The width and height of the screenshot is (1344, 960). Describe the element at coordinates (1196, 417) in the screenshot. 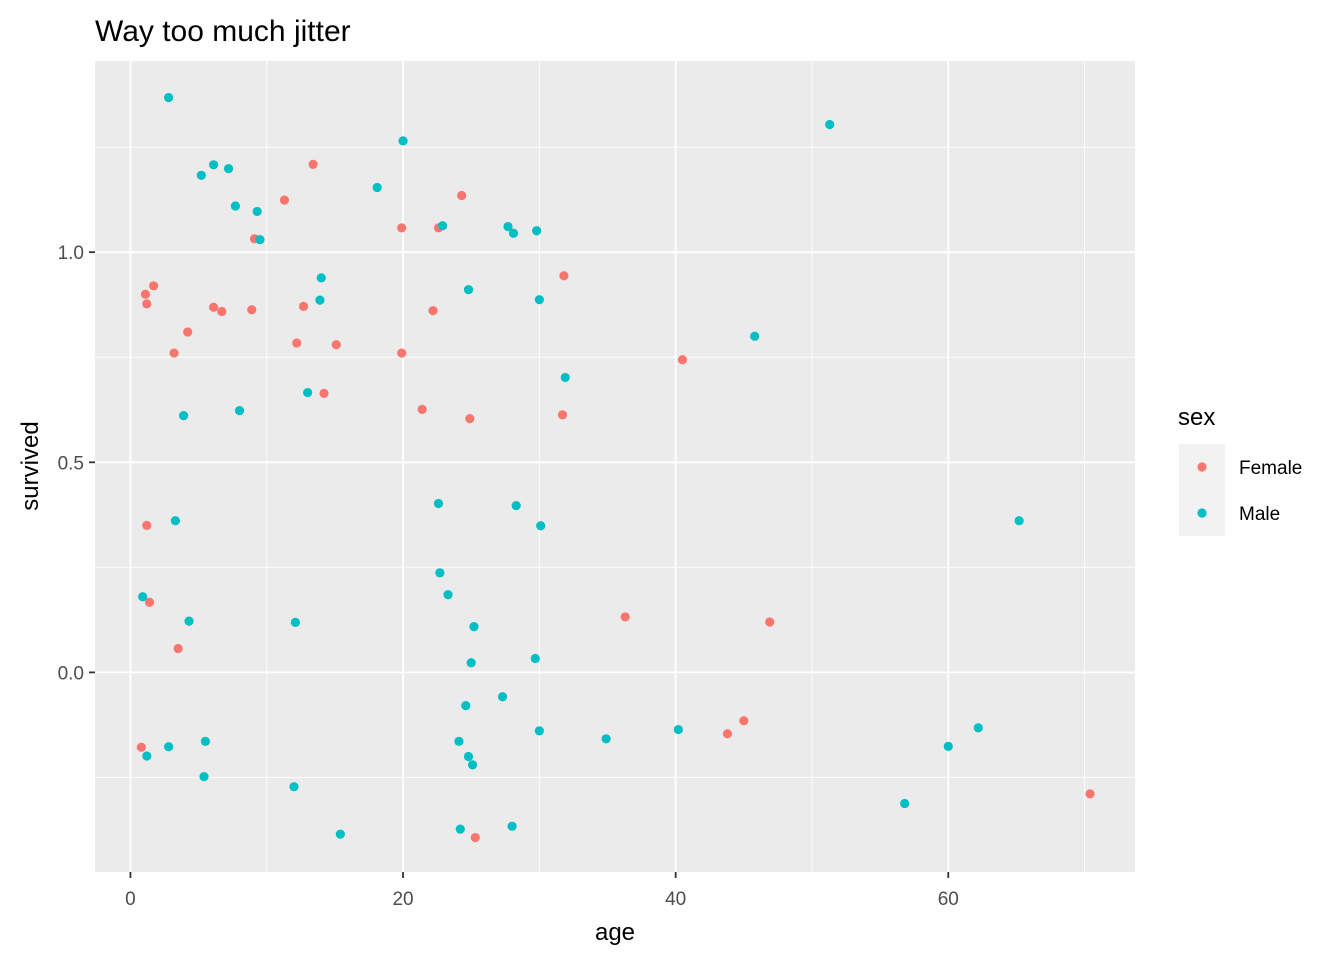

I see `legend-title: sex` at that location.